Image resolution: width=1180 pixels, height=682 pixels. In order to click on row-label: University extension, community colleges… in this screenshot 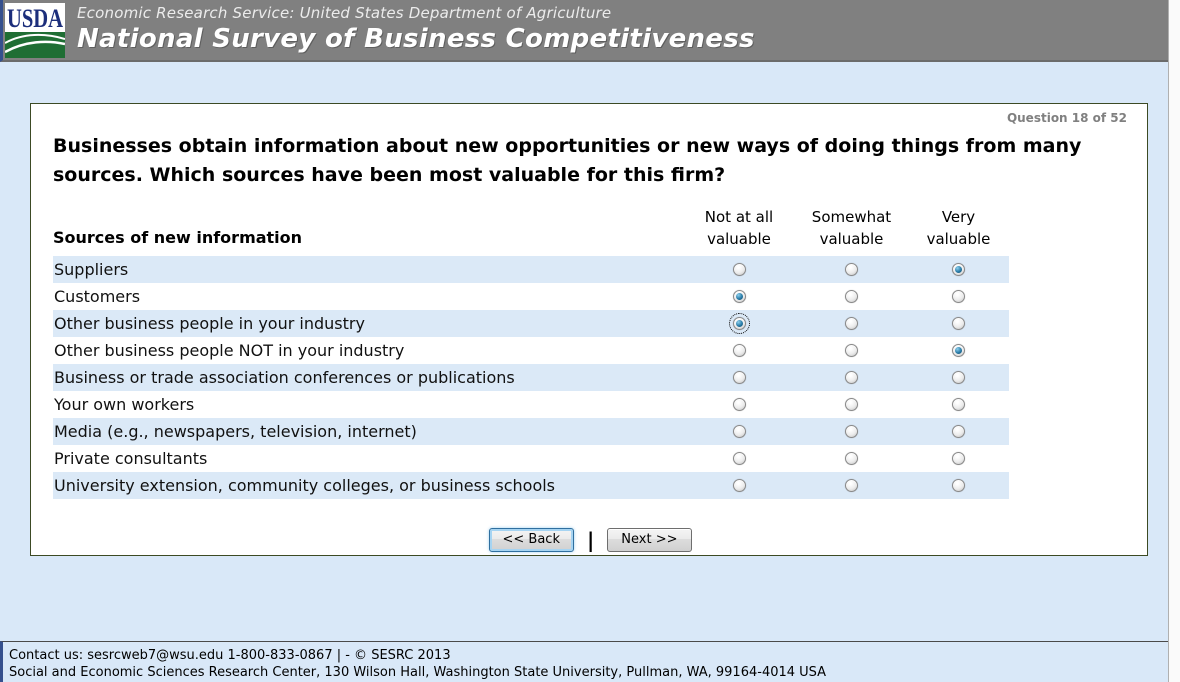, I will do `click(305, 485)`.